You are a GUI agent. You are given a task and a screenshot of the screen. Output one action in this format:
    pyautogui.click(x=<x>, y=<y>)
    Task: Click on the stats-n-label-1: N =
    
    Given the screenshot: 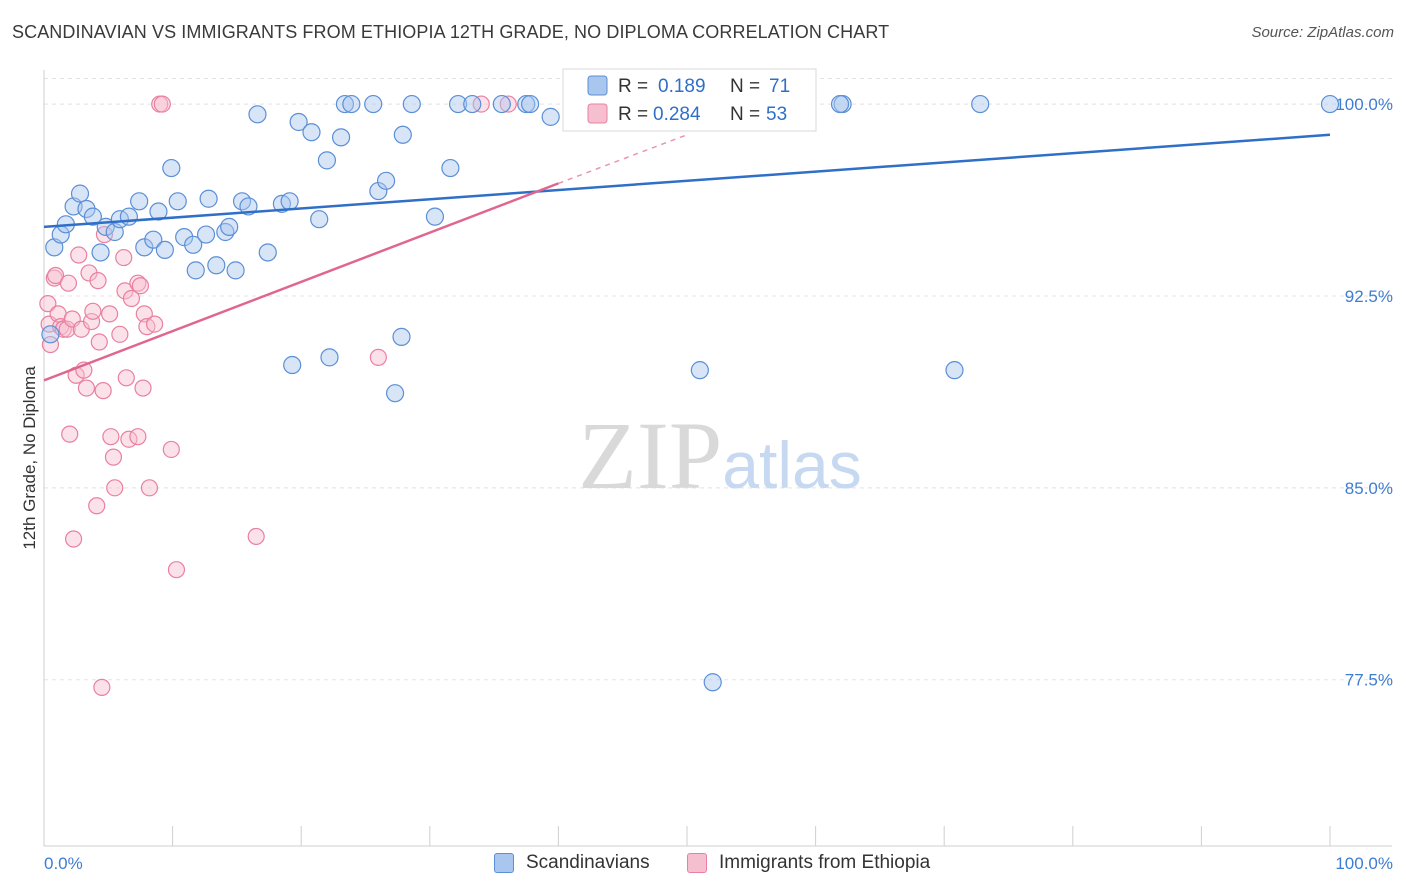 What is the action you would take?
    pyautogui.click(x=745, y=86)
    